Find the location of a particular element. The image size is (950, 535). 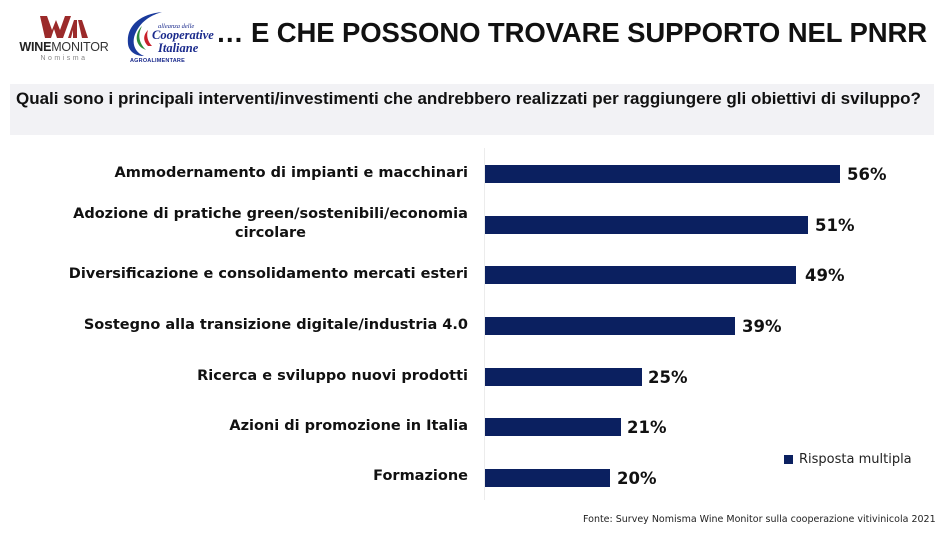

category-label: Ammodernamento di impianti e macchinari is located at coordinates (291, 173).